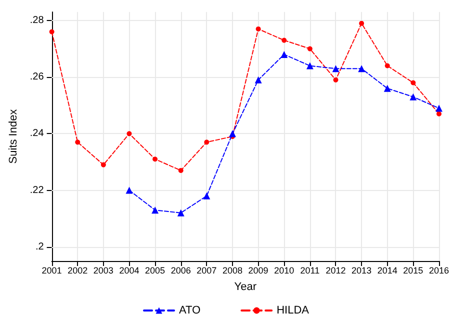 The height and width of the screenshot is (329, 452). What do you see at coordinates (37, 20) in the screenshot?
I see `y-tick-label: .28` at bounding box center [37, 20].